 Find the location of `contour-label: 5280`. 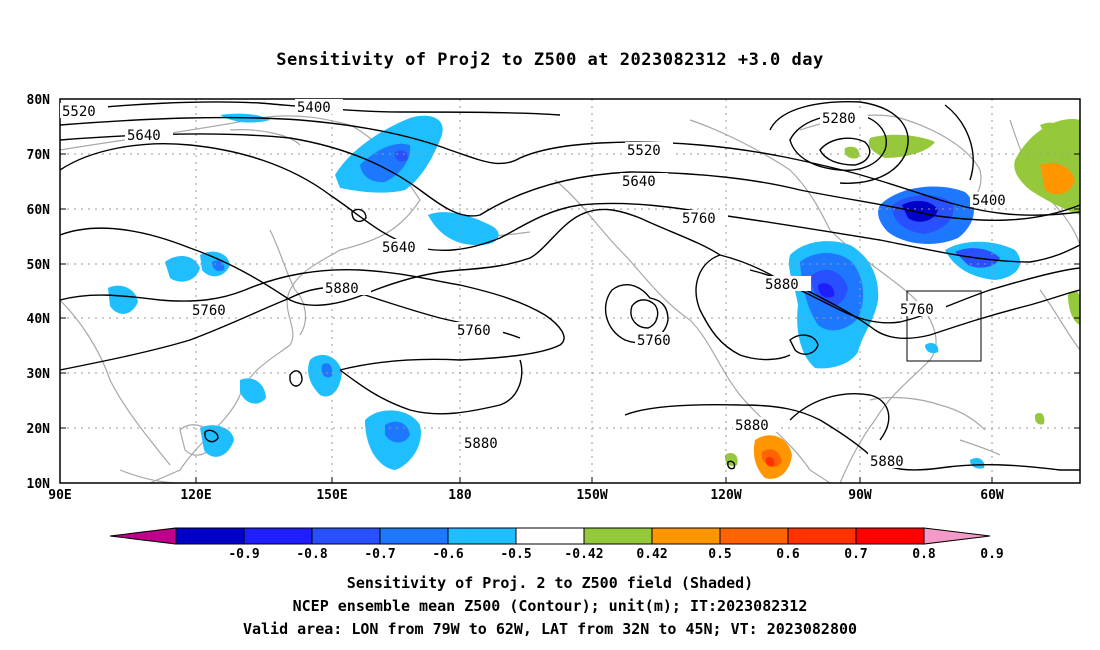

contour-label: 5280 is located at coordinates (839, 119).